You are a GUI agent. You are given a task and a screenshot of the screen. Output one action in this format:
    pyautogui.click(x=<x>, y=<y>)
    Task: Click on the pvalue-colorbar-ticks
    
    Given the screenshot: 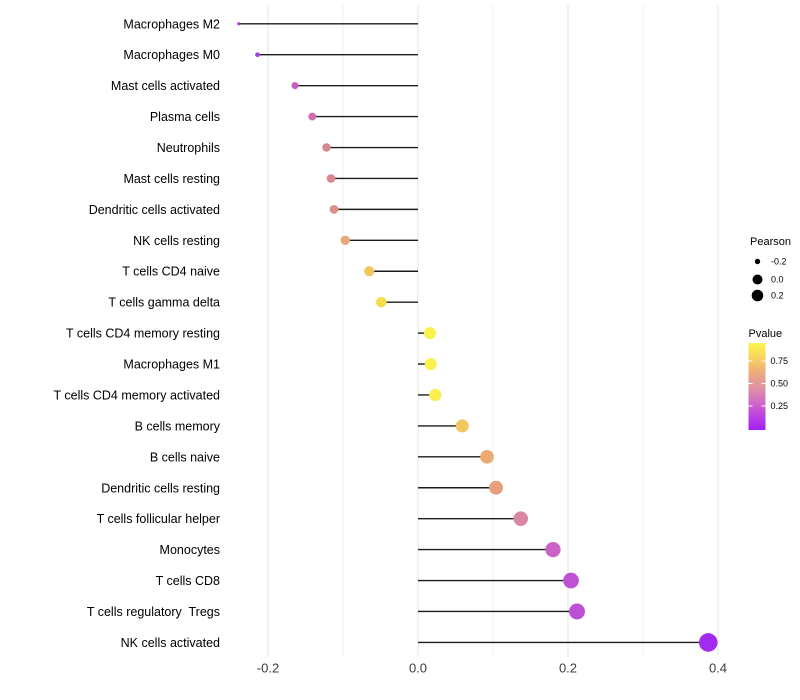 What is the action you would take?
    pyautogui.click(x=757, y=383)
    